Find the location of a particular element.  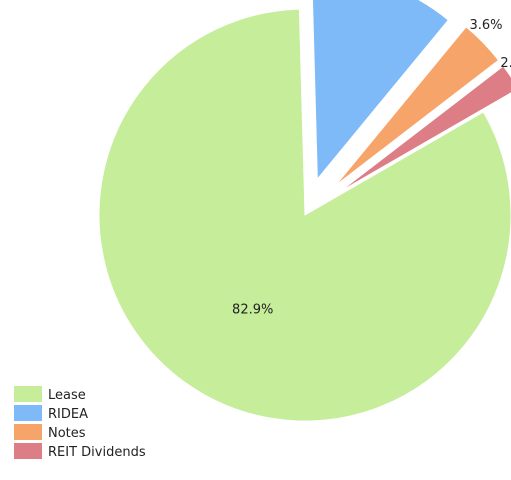

legend-swatch-notes is located at coordinates (28, 432).